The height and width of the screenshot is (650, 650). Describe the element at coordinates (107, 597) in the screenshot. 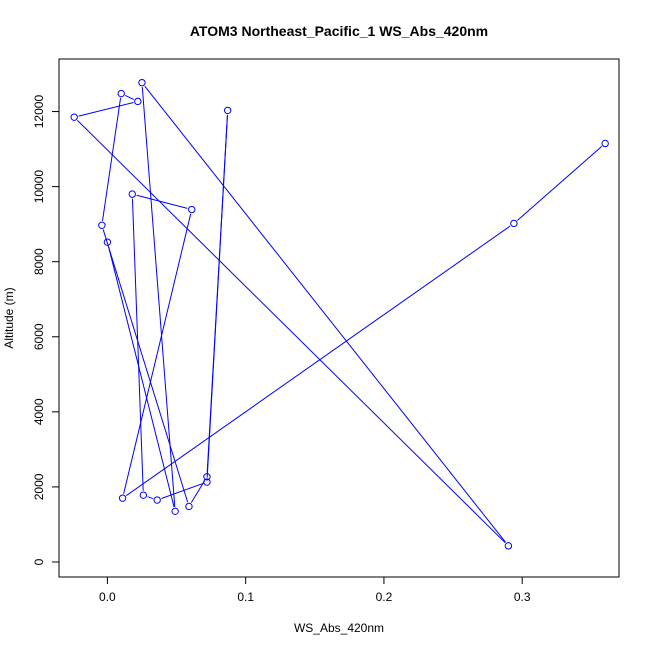

I see `x-tick-label: 0.0` at that location.